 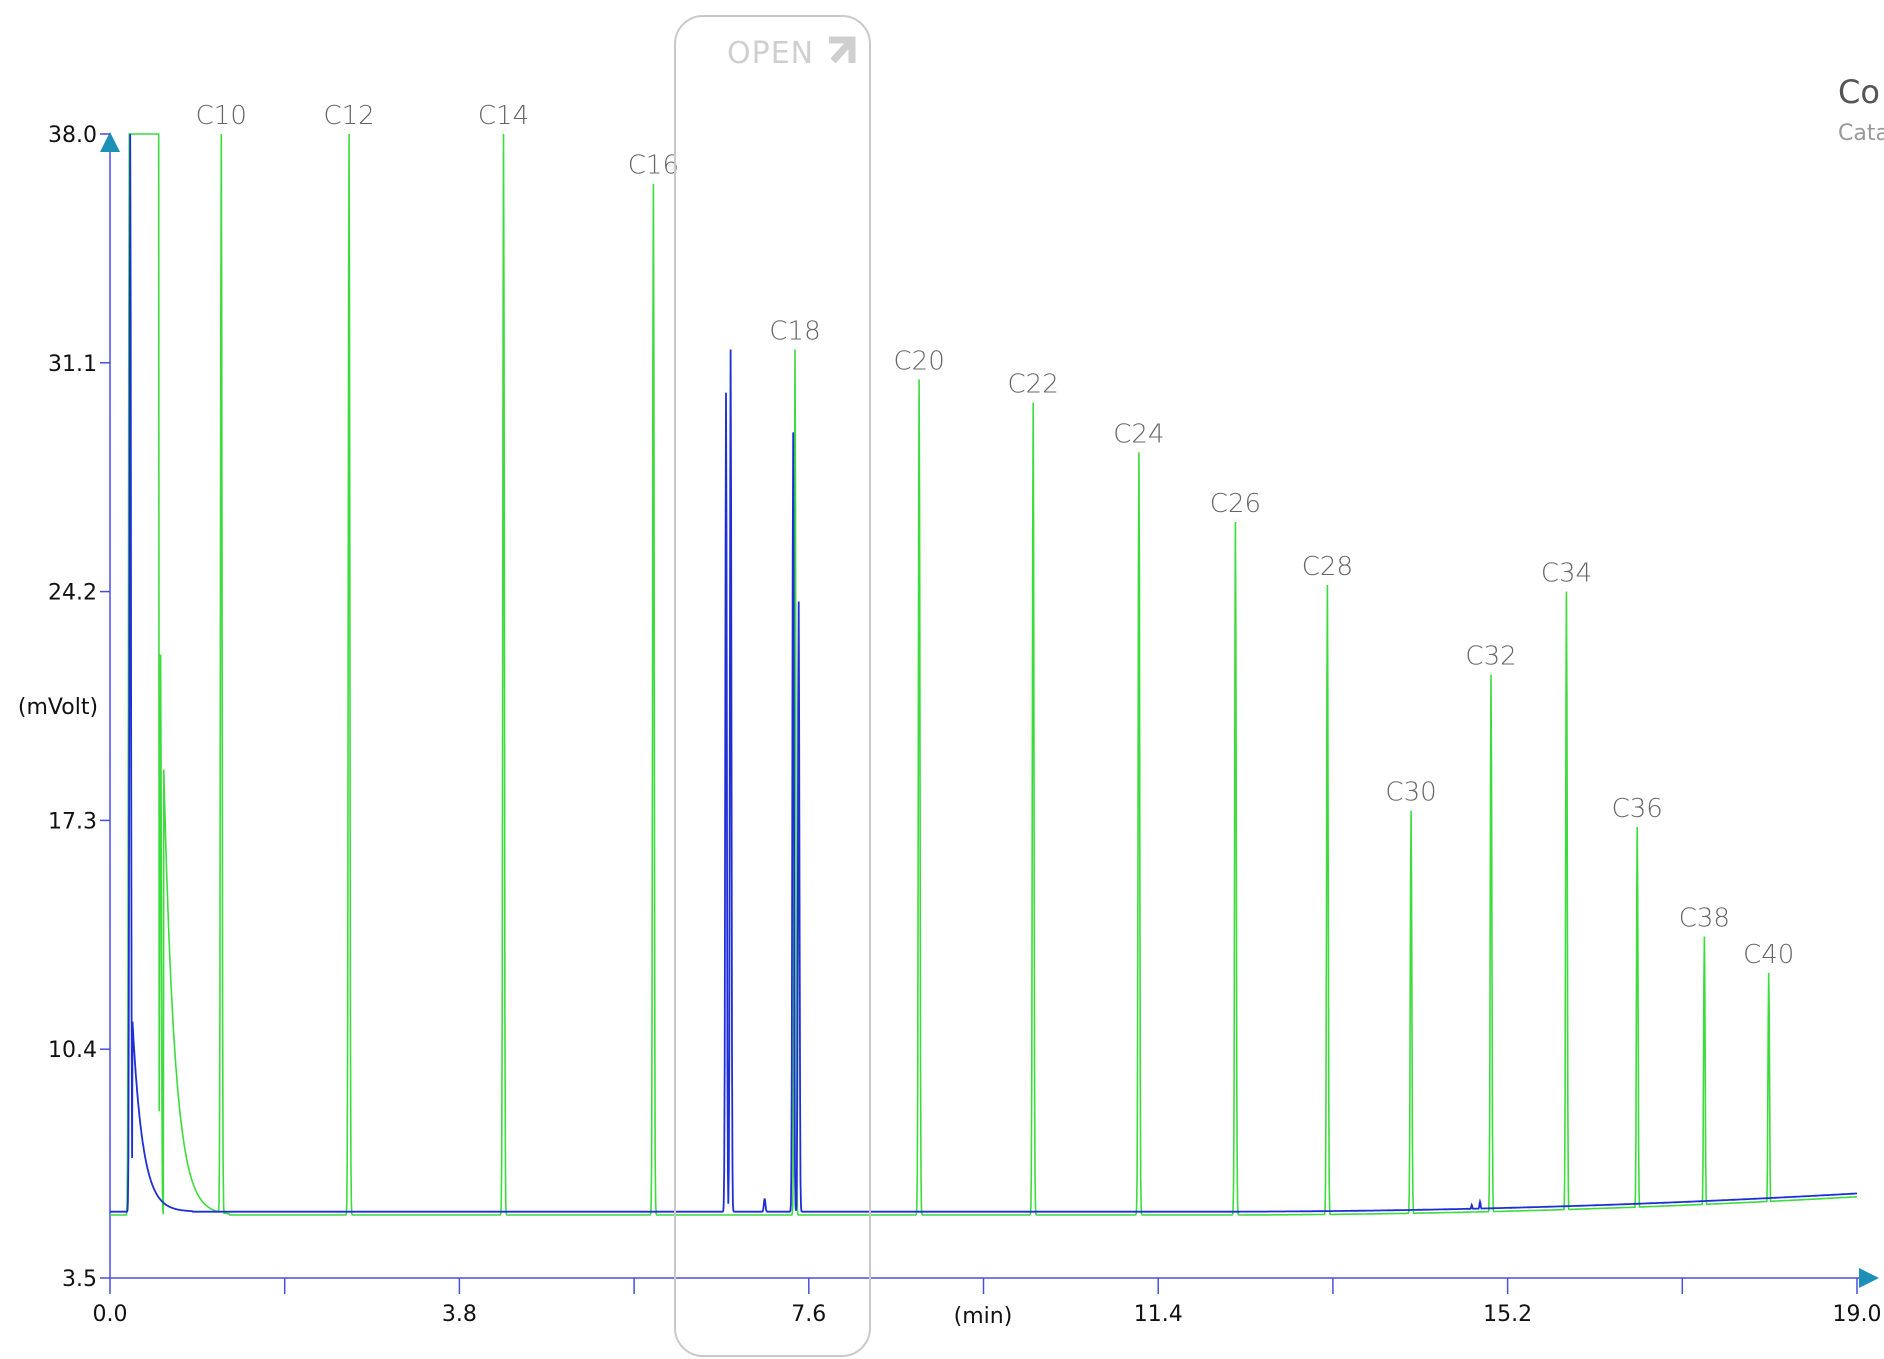 What do you see at coordinates (808, 1314) in the screenshot?
I see `x-tick-label: 7.6` at bounding box center [808, 1314].